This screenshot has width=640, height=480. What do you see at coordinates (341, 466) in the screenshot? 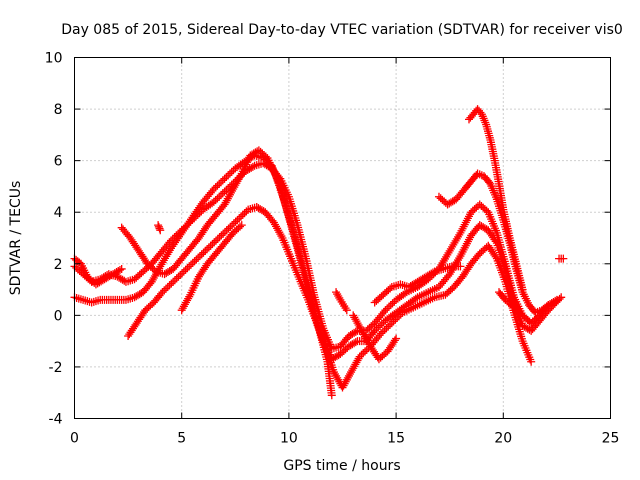
I see `x-axis-label: GPS time / hours` at bounding box center [341, 466].